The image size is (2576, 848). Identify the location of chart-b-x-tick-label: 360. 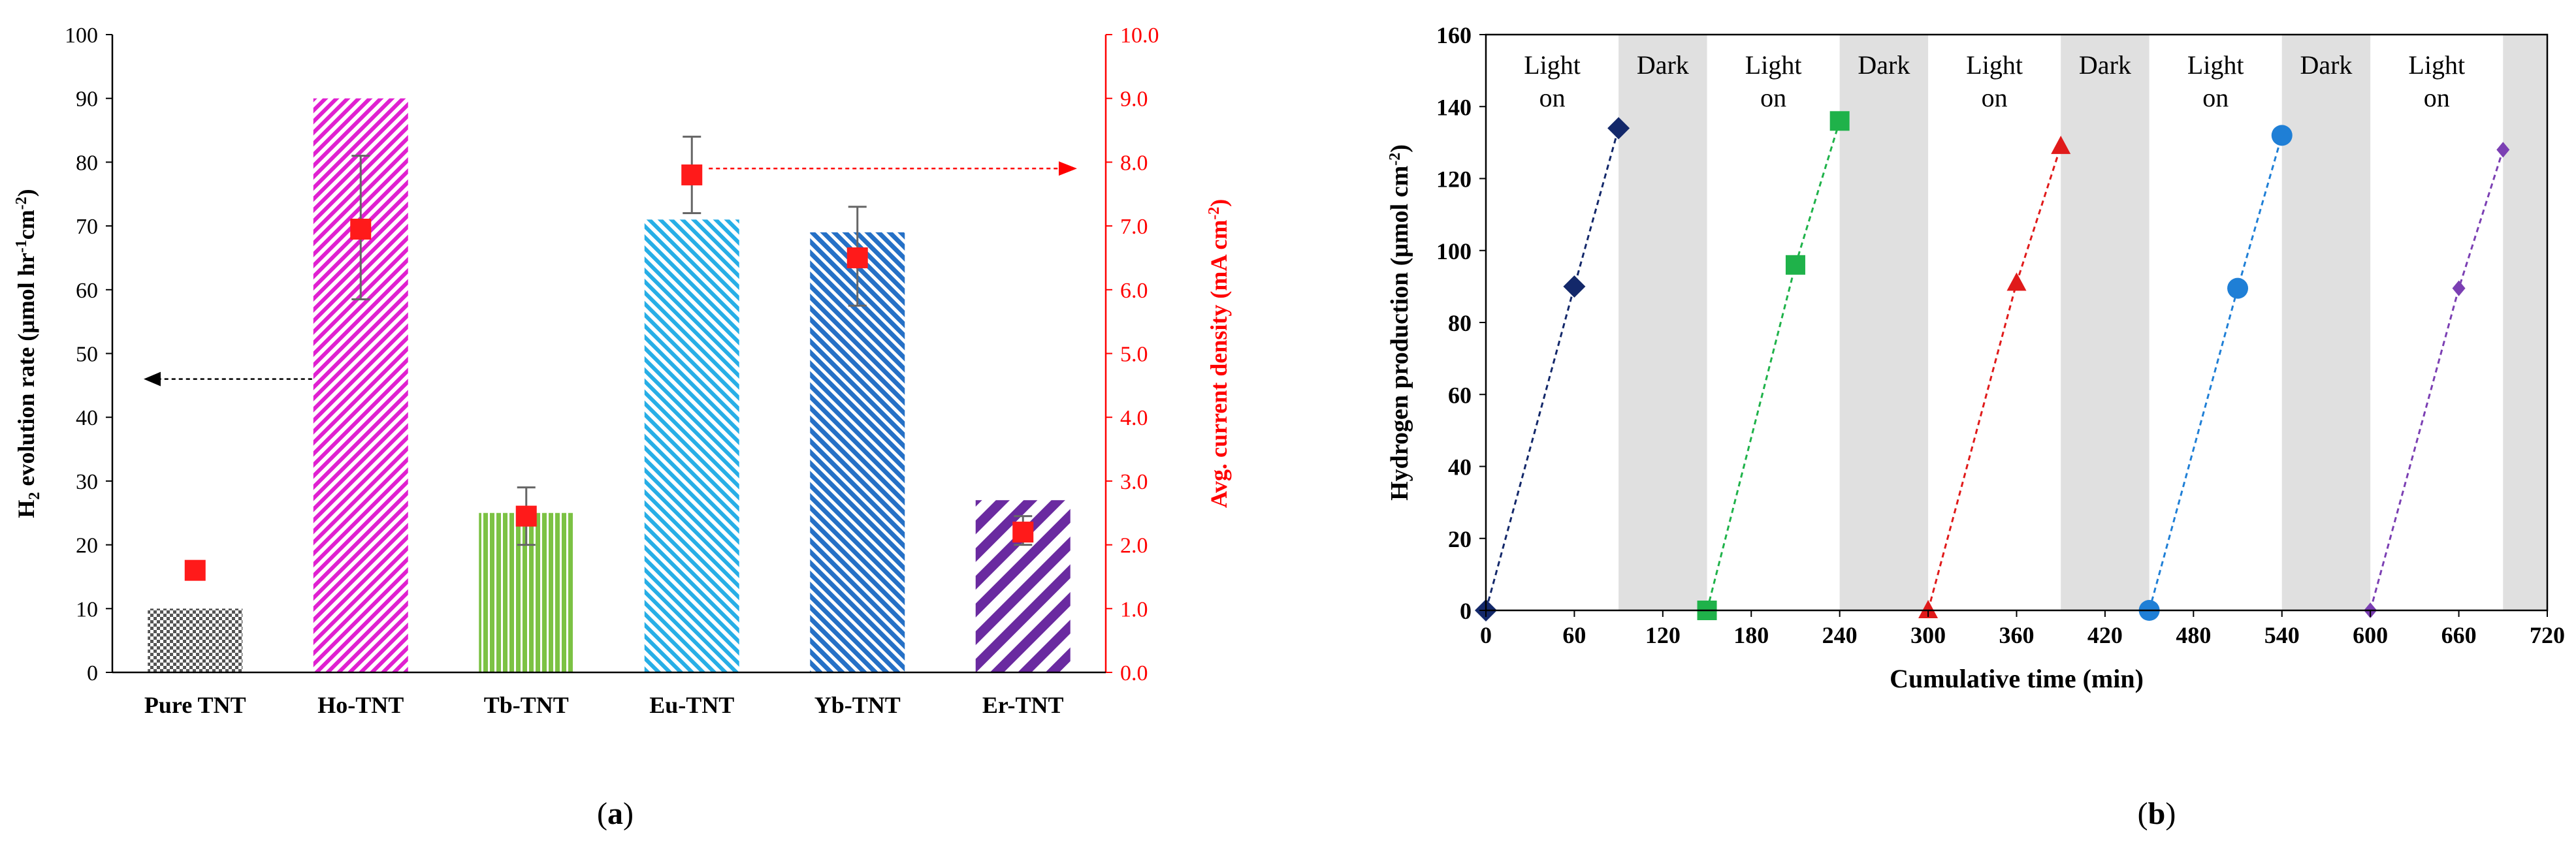
(2017, 635).